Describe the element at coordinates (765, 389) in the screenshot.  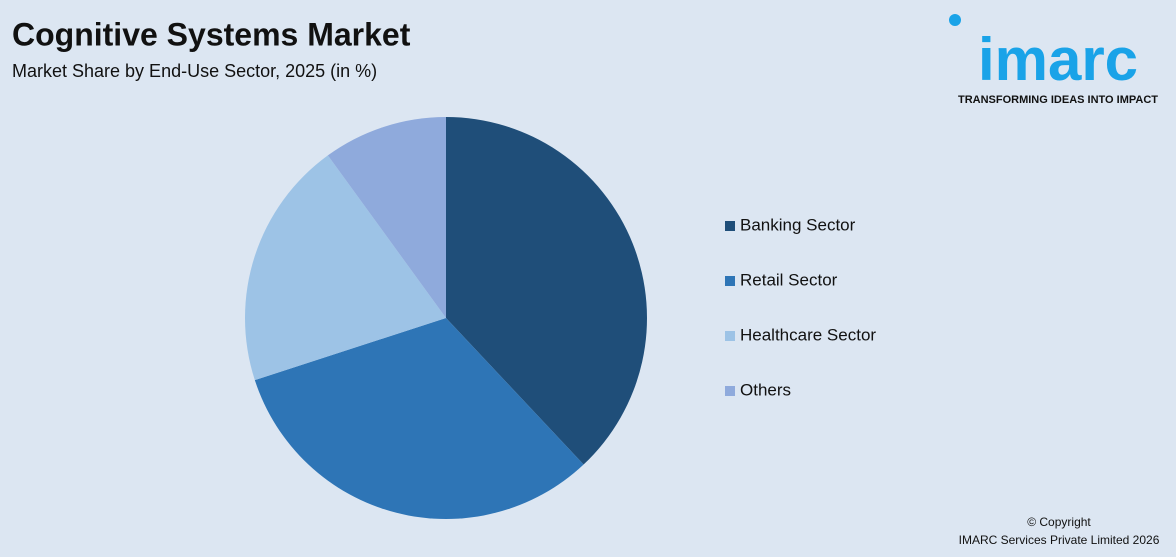
I see `legend-label: Others` at that location.